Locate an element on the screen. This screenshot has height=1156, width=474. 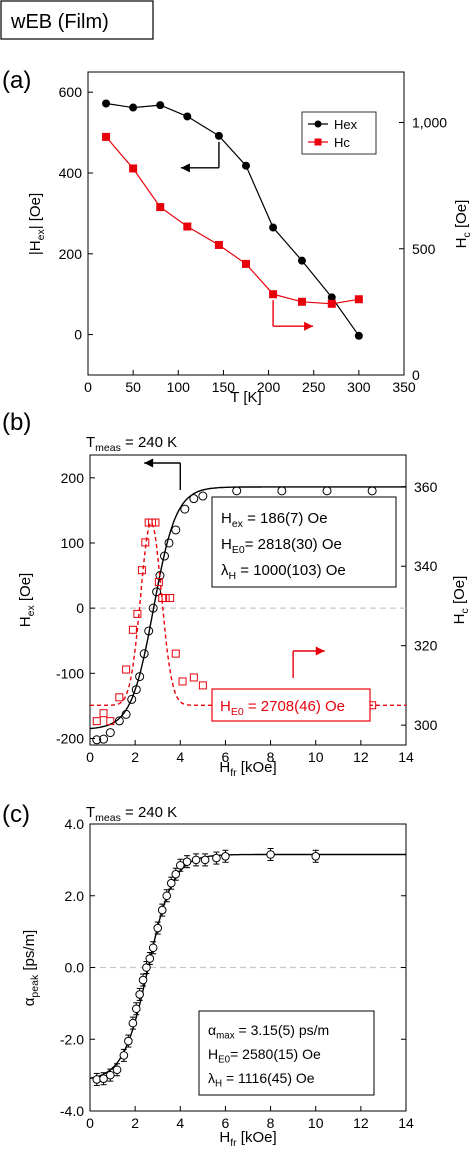
x-tick-label: 6 is located at coordinates (226, 1123).